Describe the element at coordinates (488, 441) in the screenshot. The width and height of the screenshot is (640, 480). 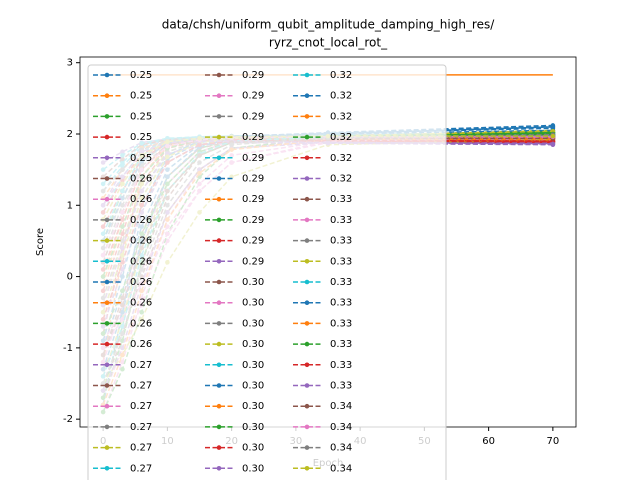
I see `x-tick-label: 60` at that location.